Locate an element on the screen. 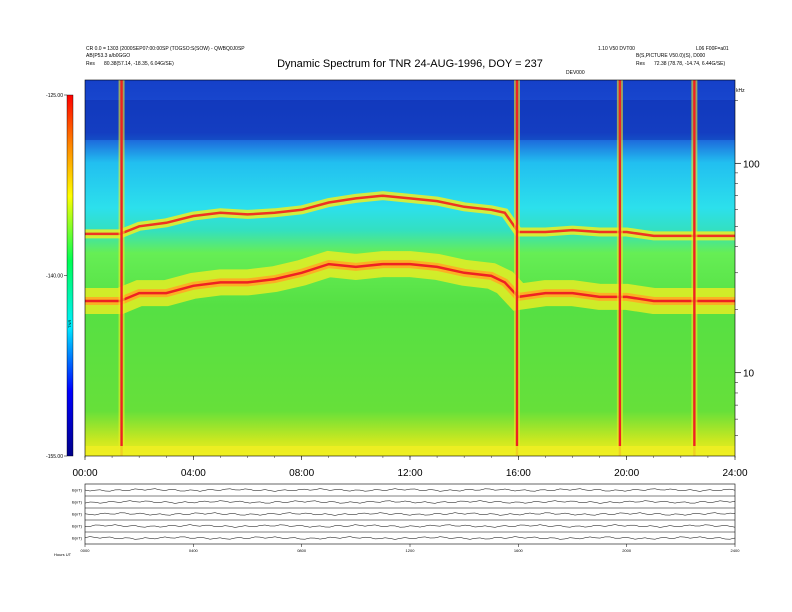 This screenshot has height=612, width=792. low-frequency-strip is located at coordinates (410, 451).